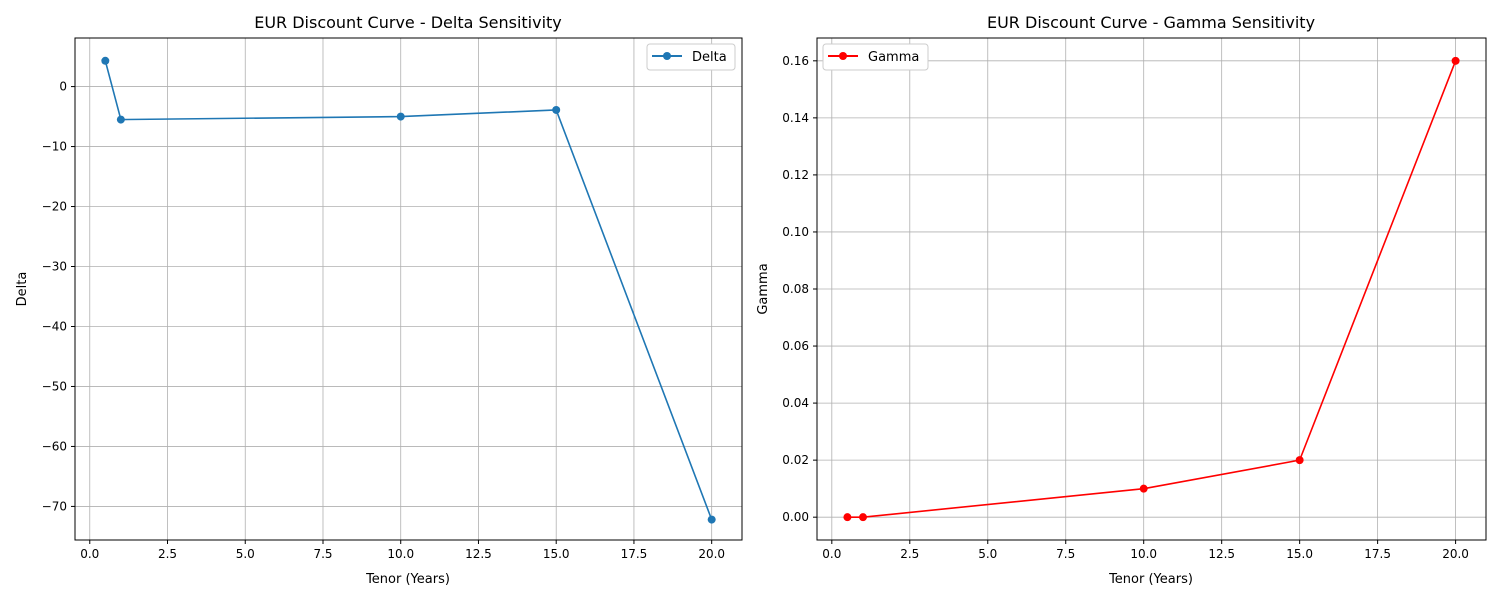 The image size is (1500, 600). I want to click on gamma-y-axis-label: Gamma, so click(763, 288).